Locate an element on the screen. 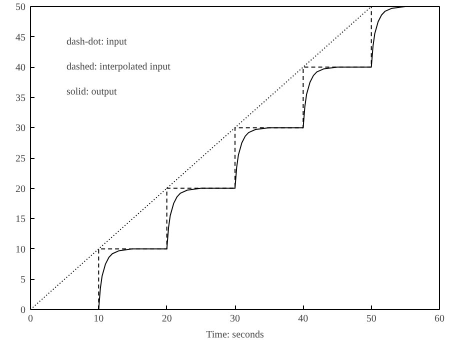 The height and width of the screenshot is (343, 451). annotation: solid: output is located at coordinates (92, 92).